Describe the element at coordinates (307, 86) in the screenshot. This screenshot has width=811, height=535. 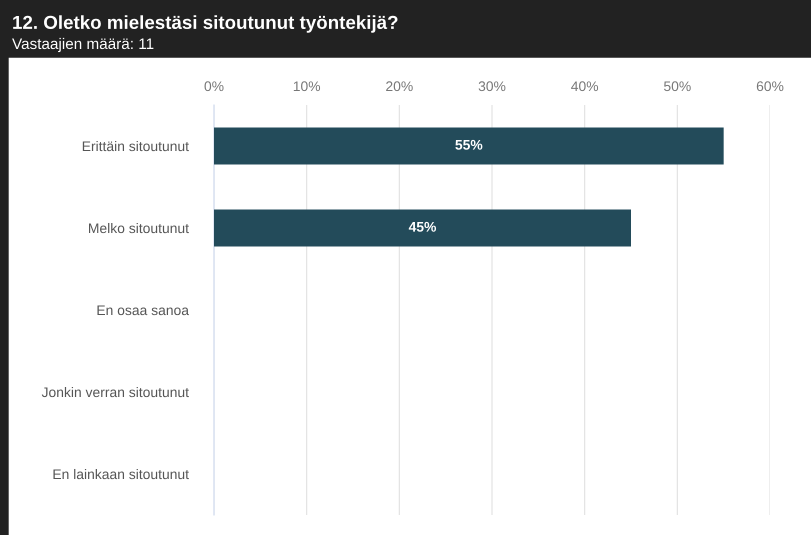
I see `x-tick-label: 10%` at that location.